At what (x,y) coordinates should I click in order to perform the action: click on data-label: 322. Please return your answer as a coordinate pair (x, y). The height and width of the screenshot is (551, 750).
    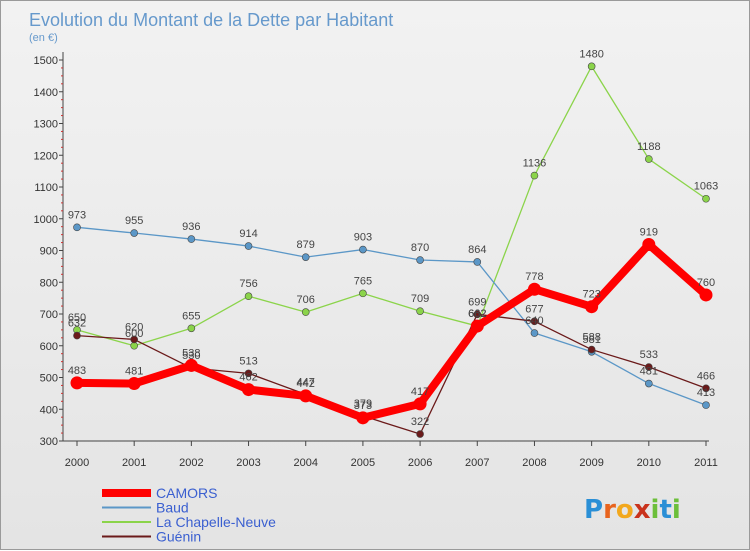
    Looking at the image, I should click on (420, 422).